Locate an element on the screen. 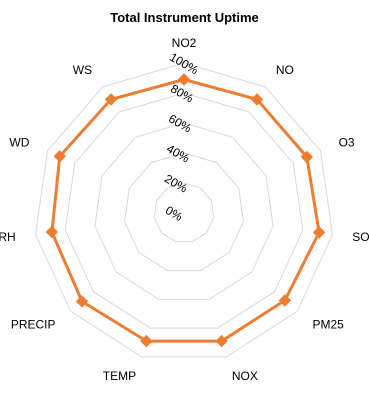 The image size is (369, 405). category-label-so2: SO2 is located at coordinates (360, 237).